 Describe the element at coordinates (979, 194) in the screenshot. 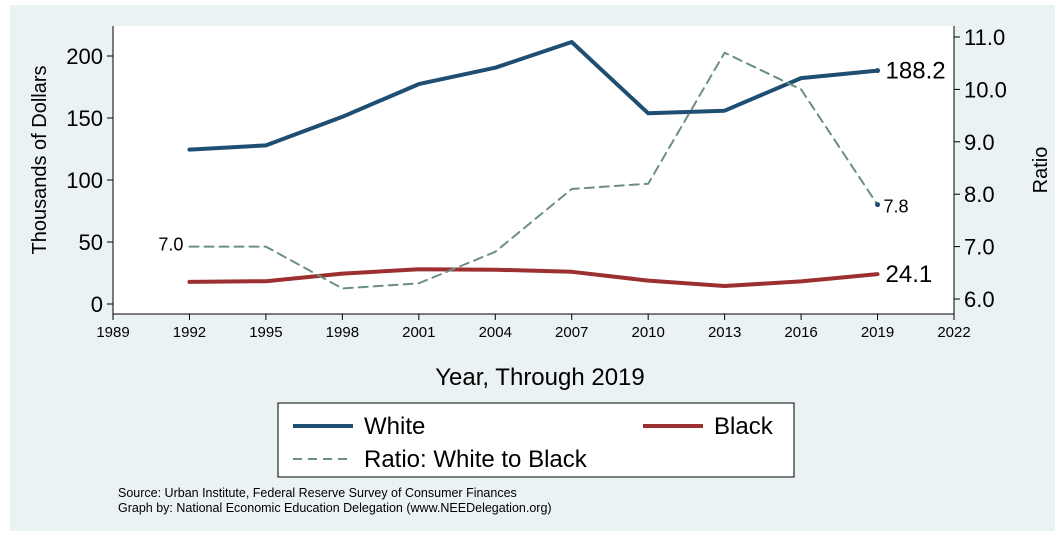

I see `y-right-tick-label: 8.0` at that location.